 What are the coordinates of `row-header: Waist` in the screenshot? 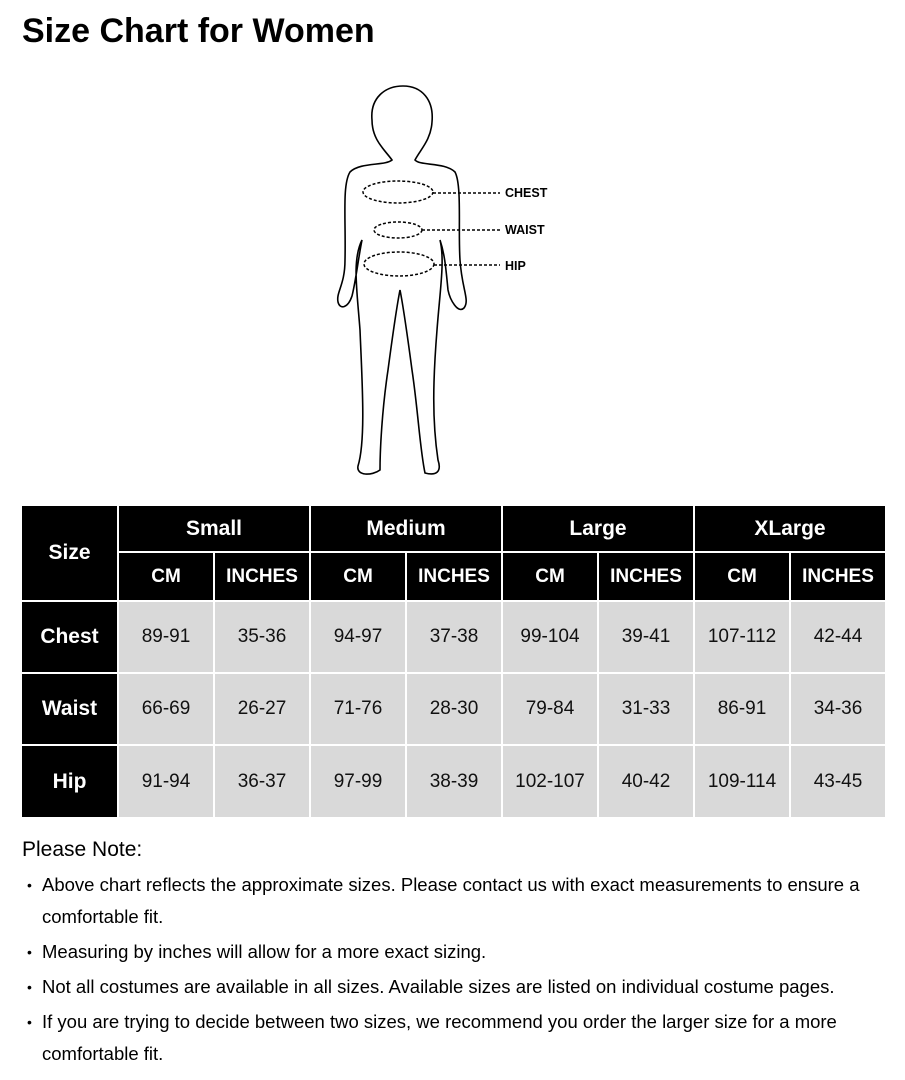 It's located at (69, 709).